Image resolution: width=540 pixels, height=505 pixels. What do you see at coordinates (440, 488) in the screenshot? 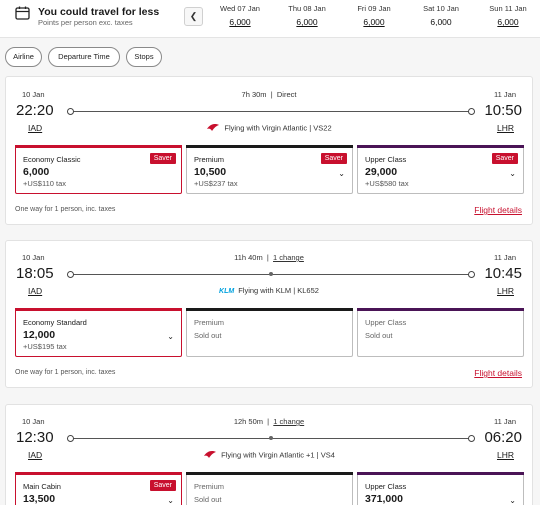
I see `fare-option-upper-class: Upper Class 371,000 ⌄` at bounding box center [440, 488].